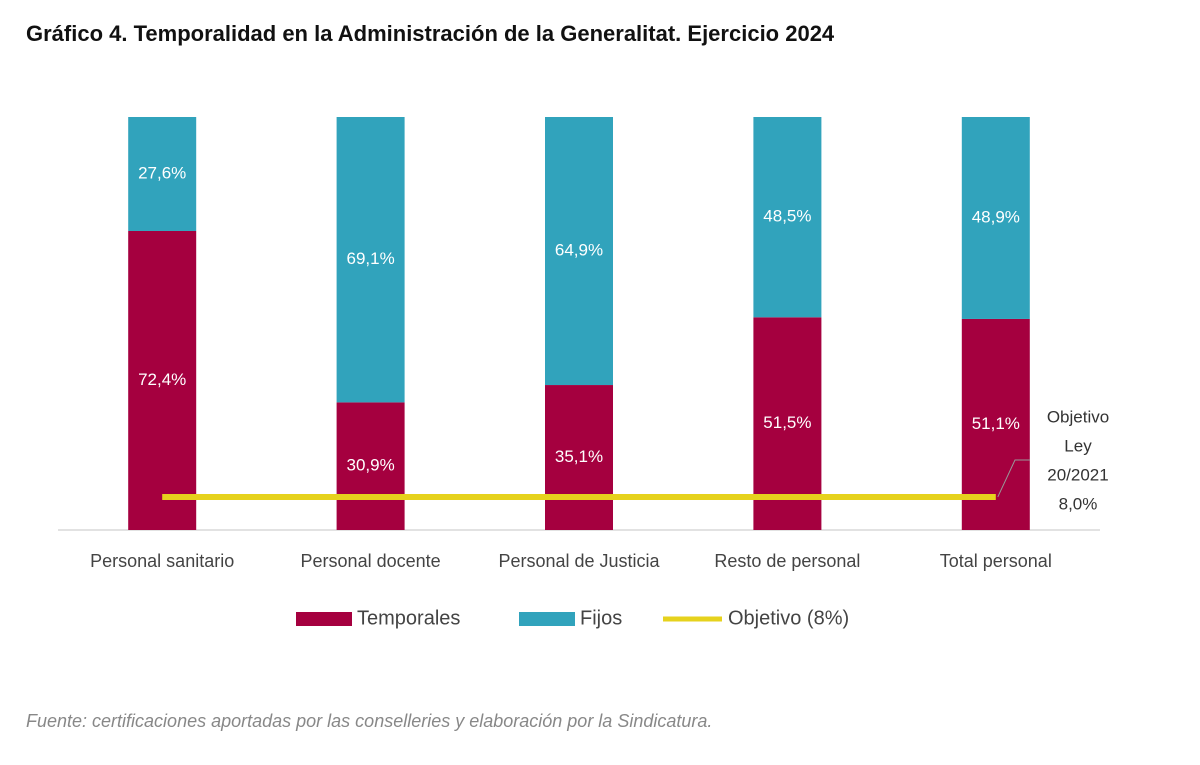 The image size is (1200, 765). Describe the element at coordinates (1078, 503) in the screenshot. I see `annotation-value: 8,0%` at that location.